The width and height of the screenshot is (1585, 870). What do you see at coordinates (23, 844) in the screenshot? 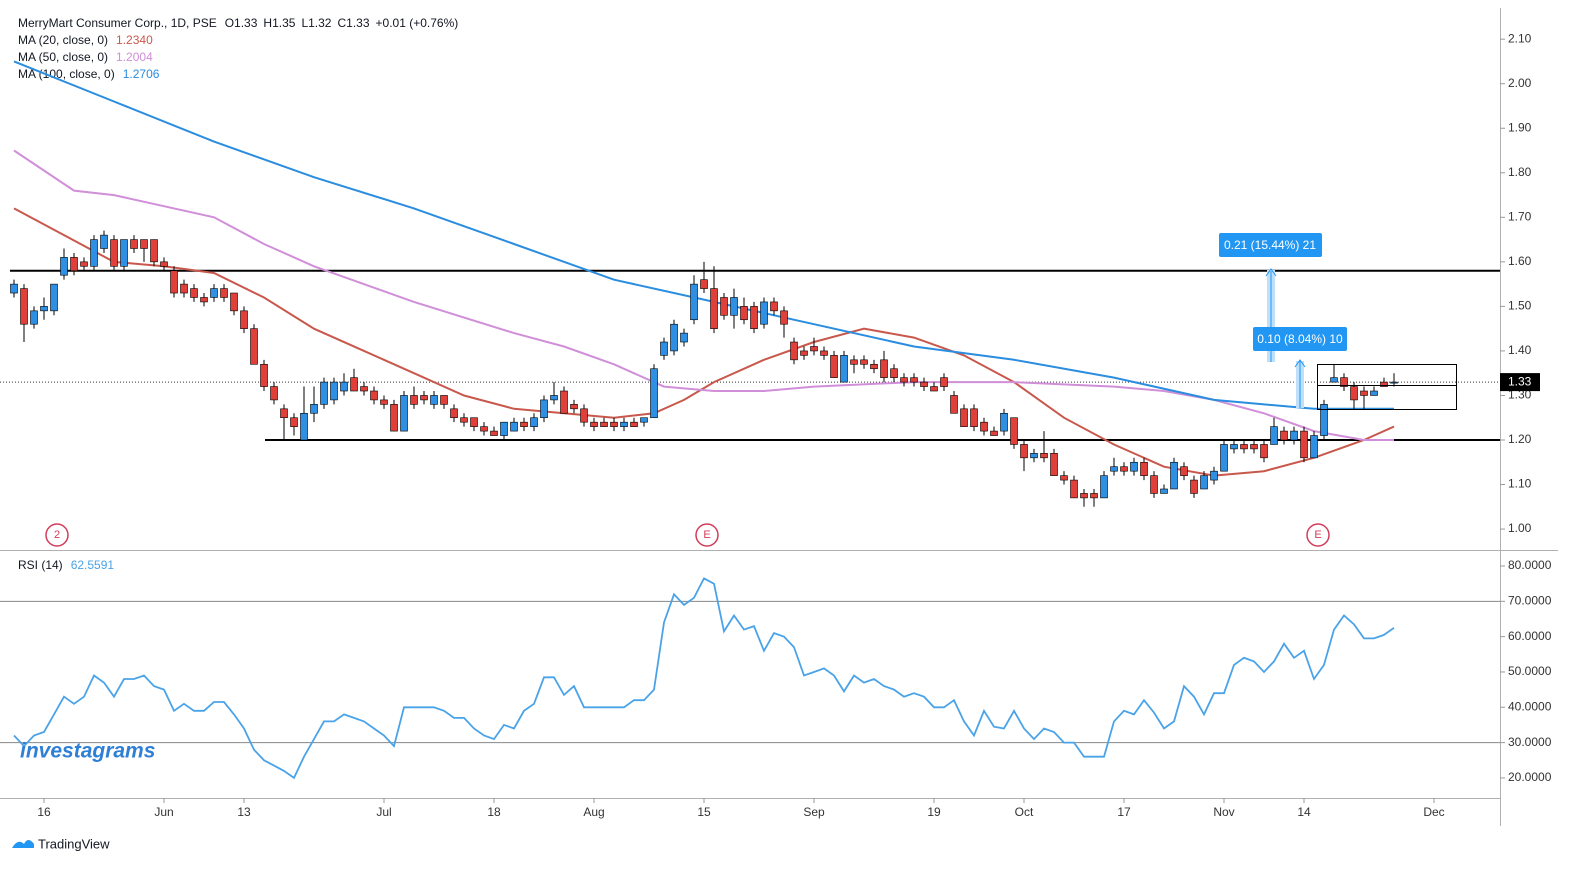
I see `tv-logo` at bounding box center [23, 844].